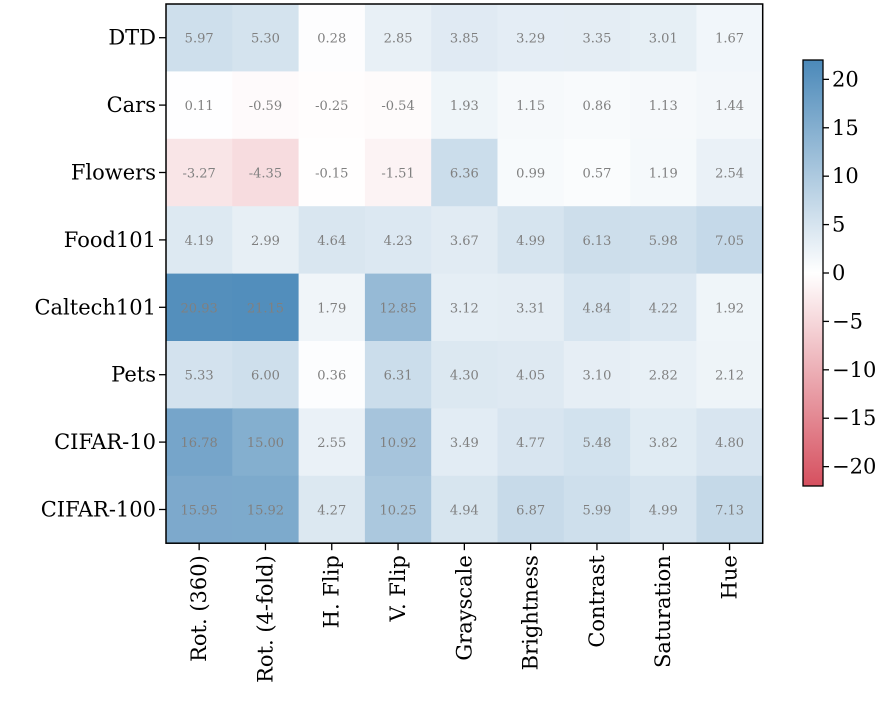 Image resolution: width=890 pixels, height=713 pixels. Describe the element at coordinates (854, 467) in the screenshot. I see `colorbar-tick-label: −20` at that location.